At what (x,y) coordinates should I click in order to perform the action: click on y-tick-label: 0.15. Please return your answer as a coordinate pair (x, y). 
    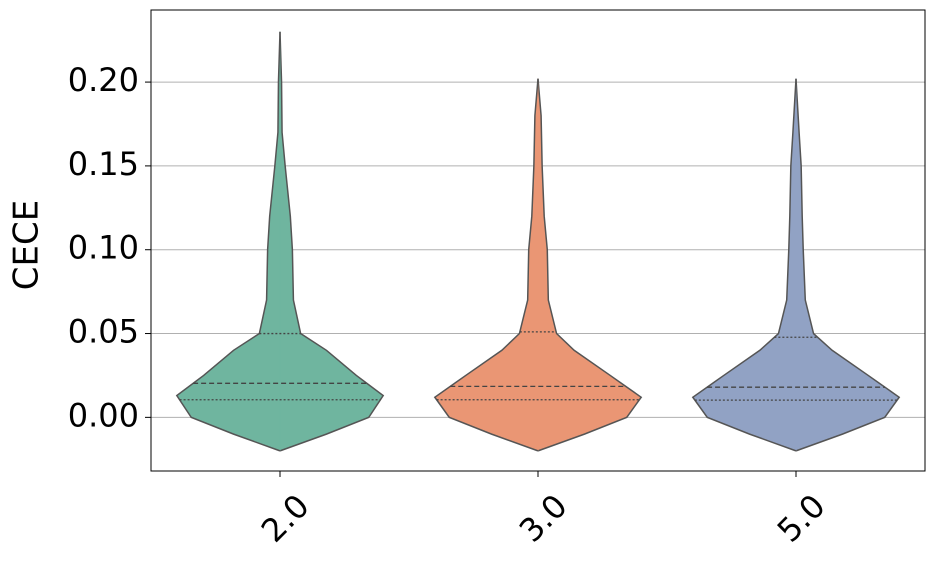
    Looking at the image, I should click on (103, 164).